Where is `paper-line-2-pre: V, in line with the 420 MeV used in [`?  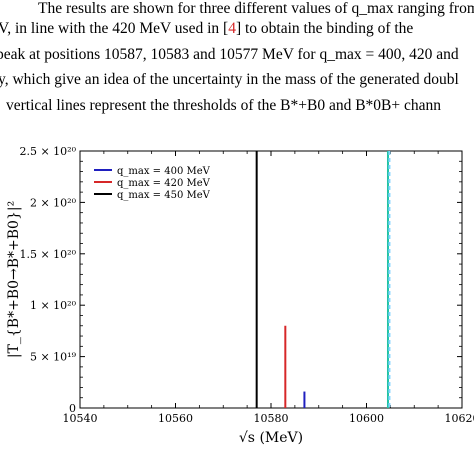 paper-line-2-pre: V, in line with the 420 MeV used in [ is located at coordinates (114, 28).